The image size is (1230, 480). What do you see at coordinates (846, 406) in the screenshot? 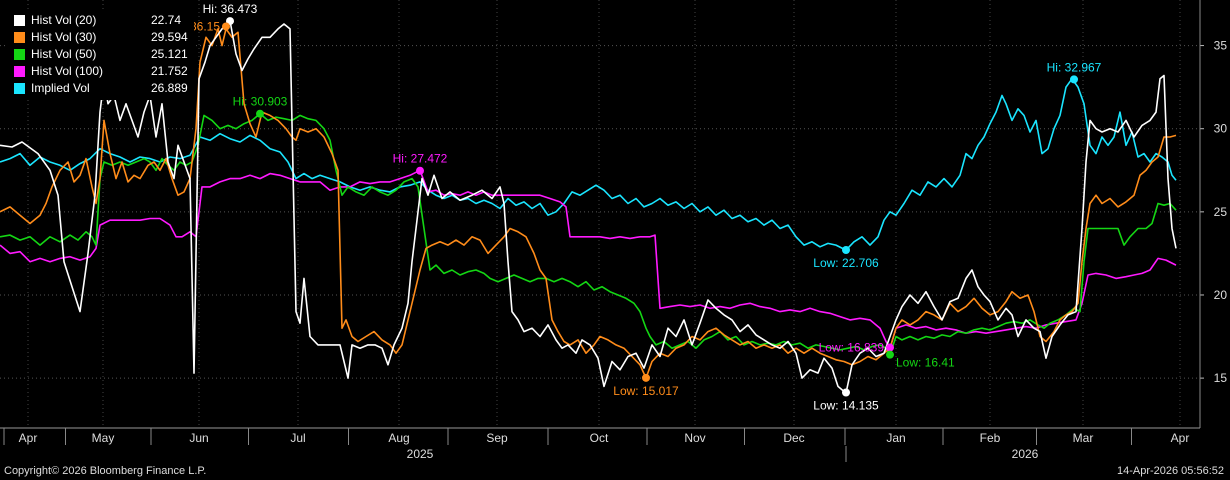
I see `annotation-label: Low: 14.135` at bounding box center [846, 406].